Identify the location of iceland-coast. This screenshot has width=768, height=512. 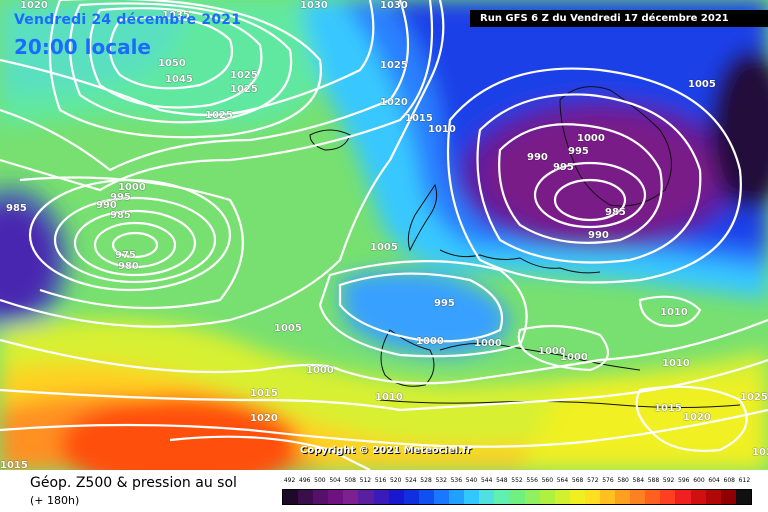
(330, 140).